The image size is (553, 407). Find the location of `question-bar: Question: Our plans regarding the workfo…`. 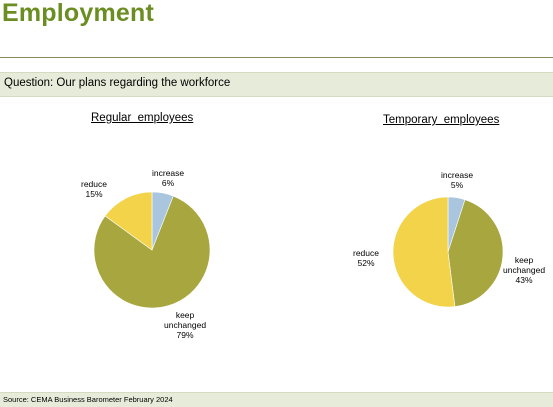

question-bar: Question: Our plans regarding the workfo… is located at coordinates (276, 84).